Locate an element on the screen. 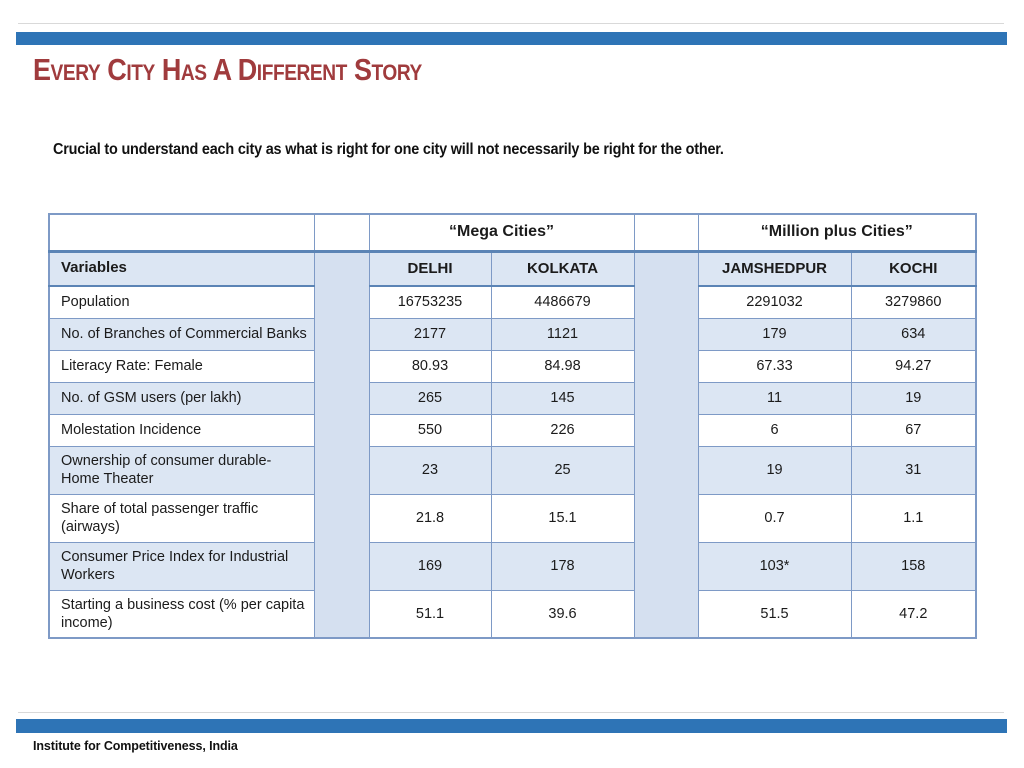  value-cell: 84.98 is located at coordinates (563, 366).